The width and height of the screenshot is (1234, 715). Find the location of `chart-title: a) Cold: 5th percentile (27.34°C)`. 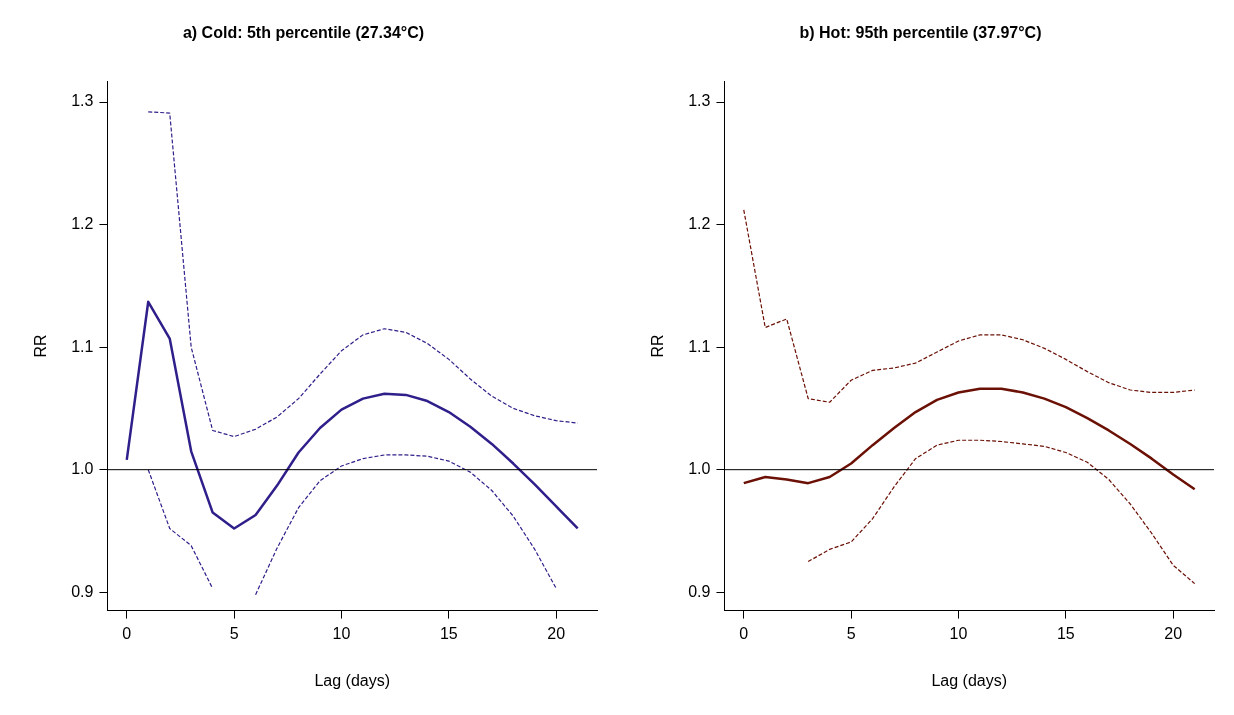

chart-title: a) Cold: 5th percentile (27.34°C) is located at coordinates (303, 33).